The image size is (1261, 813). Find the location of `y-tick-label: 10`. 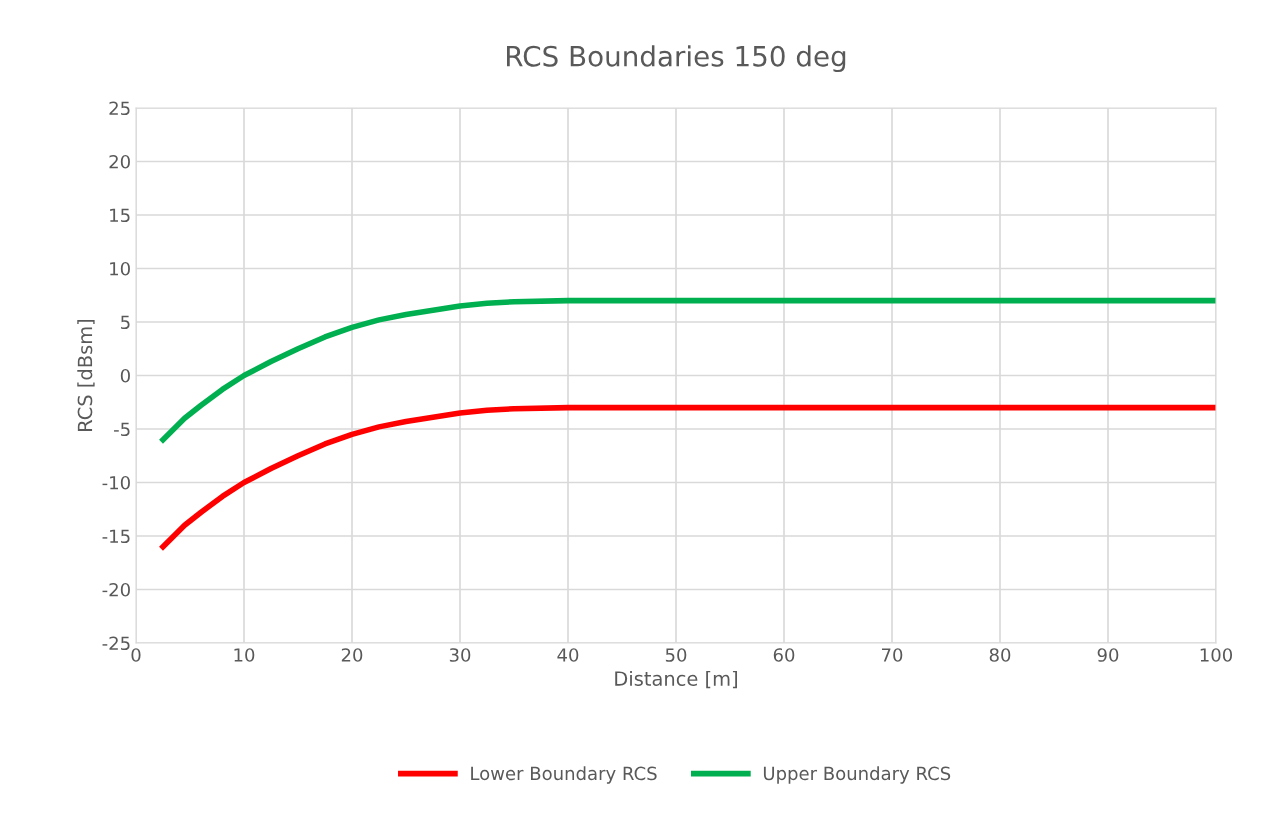

y-tick-label: 10 is located at coordinates (120, 268).